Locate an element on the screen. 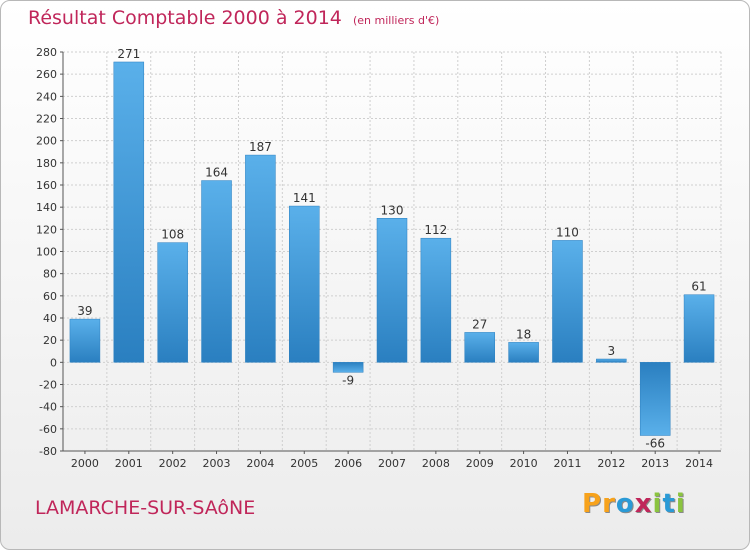  y-tick-label: 100 is located at coordinates (46, 252).